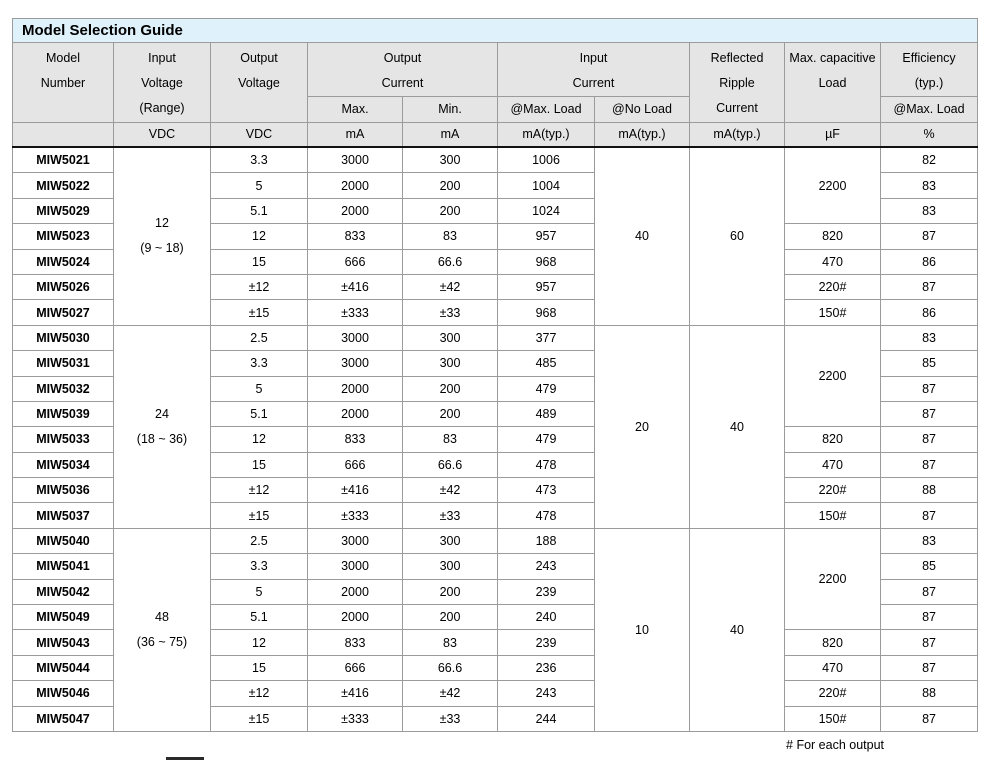  What do you see at coordinates (642, 629) in the screenshot?
I see `input-current-no-load-cell: 10` at bounding box center [642, 629].